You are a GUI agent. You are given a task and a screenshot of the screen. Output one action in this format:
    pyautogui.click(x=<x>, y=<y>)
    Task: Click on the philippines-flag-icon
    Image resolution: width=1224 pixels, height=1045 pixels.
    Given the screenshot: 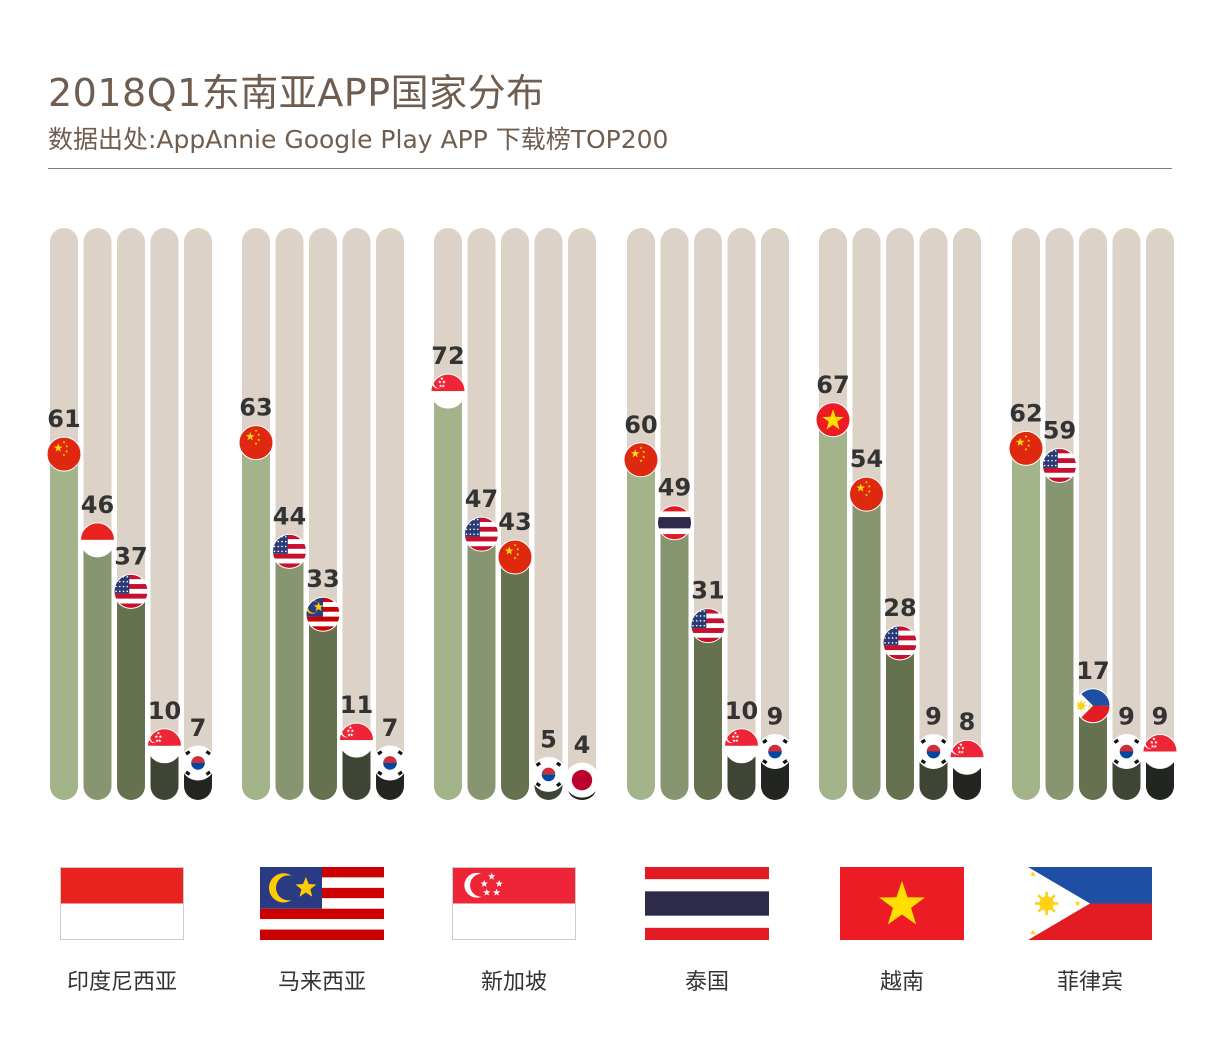 What is the action you would take?
    pyautogui.click(x=1090, y=903)
    